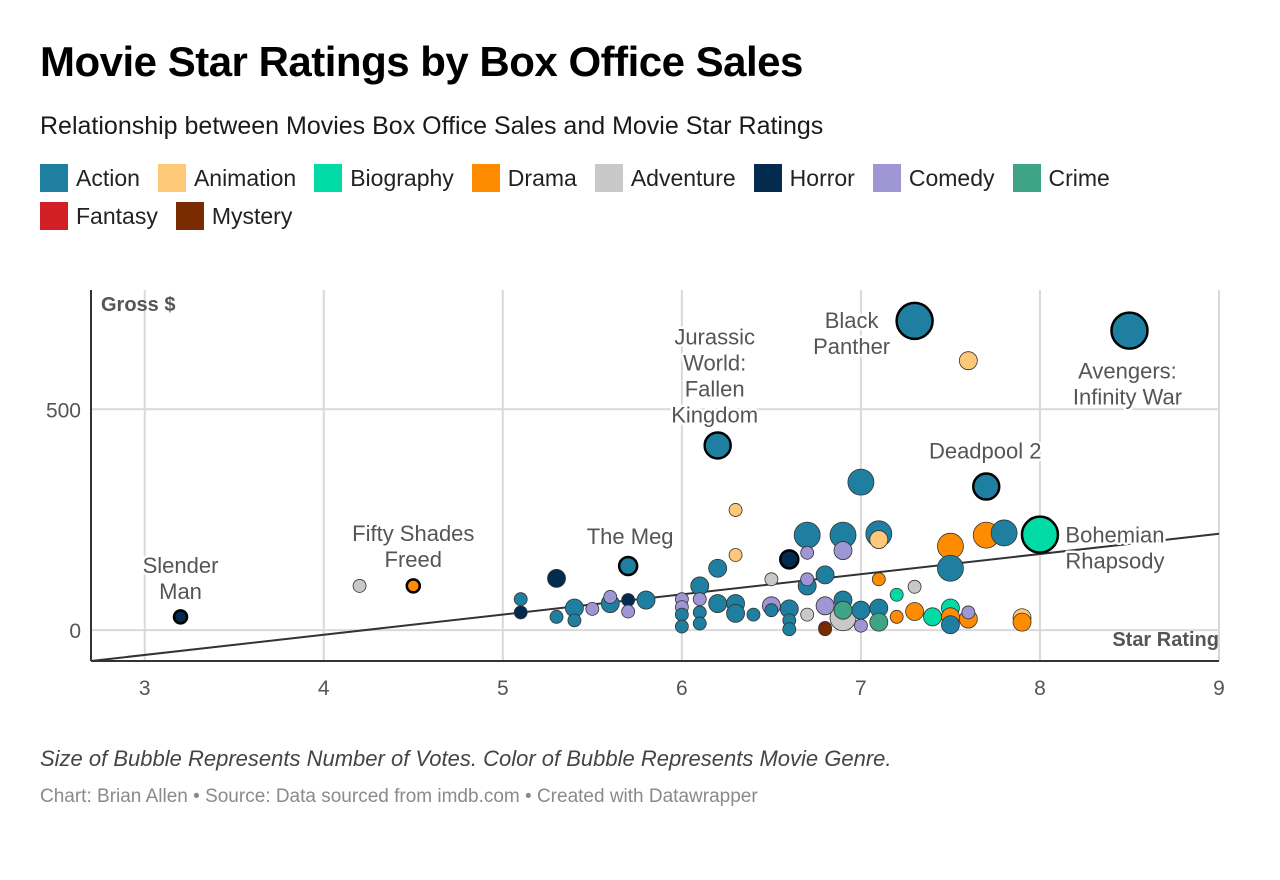 Image resolution: width=1280 pixels, height=880 pixels. What do you see at coordinates (714, 414) in the screenshot?
I see `annotation-label: Kingdom` at bounding box center [714, 414].